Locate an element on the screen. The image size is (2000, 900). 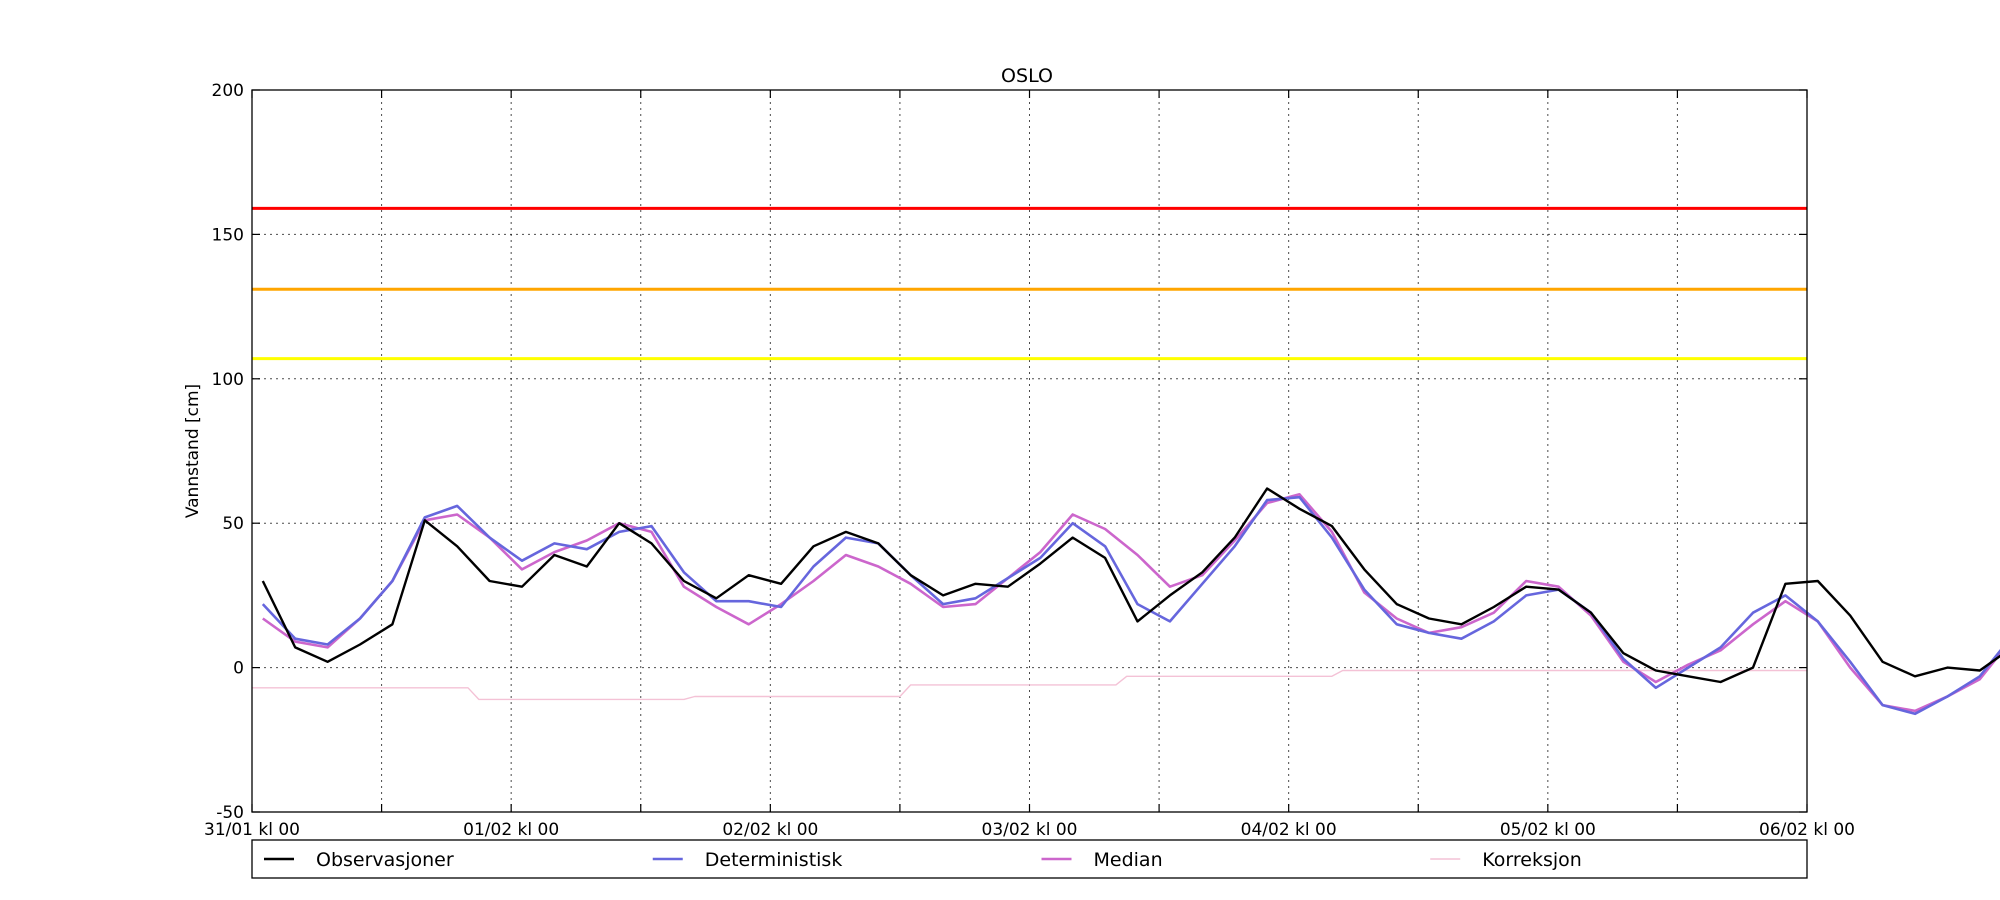
x-tick-label: 03/02 kl 00 is located at coordinates (1030, 830).